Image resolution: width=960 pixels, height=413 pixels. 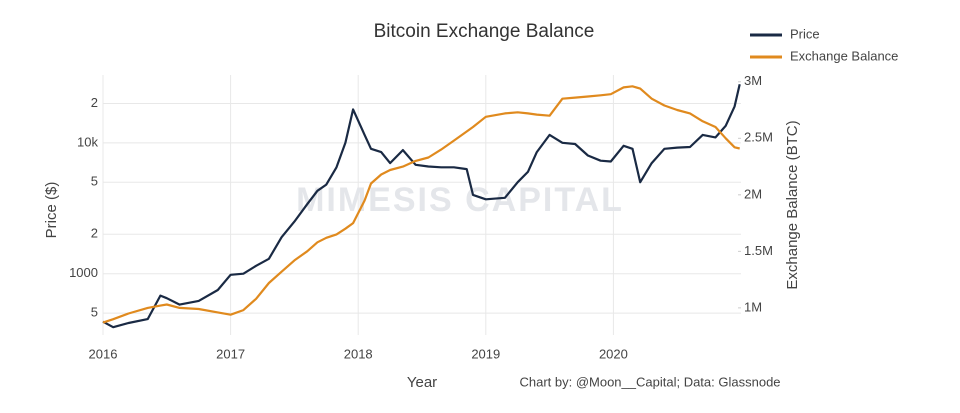 What do you see at coordinates (230, 353) in the screenshot?
I see `x-tick-label: 2017` at bounding box center [230, 353].